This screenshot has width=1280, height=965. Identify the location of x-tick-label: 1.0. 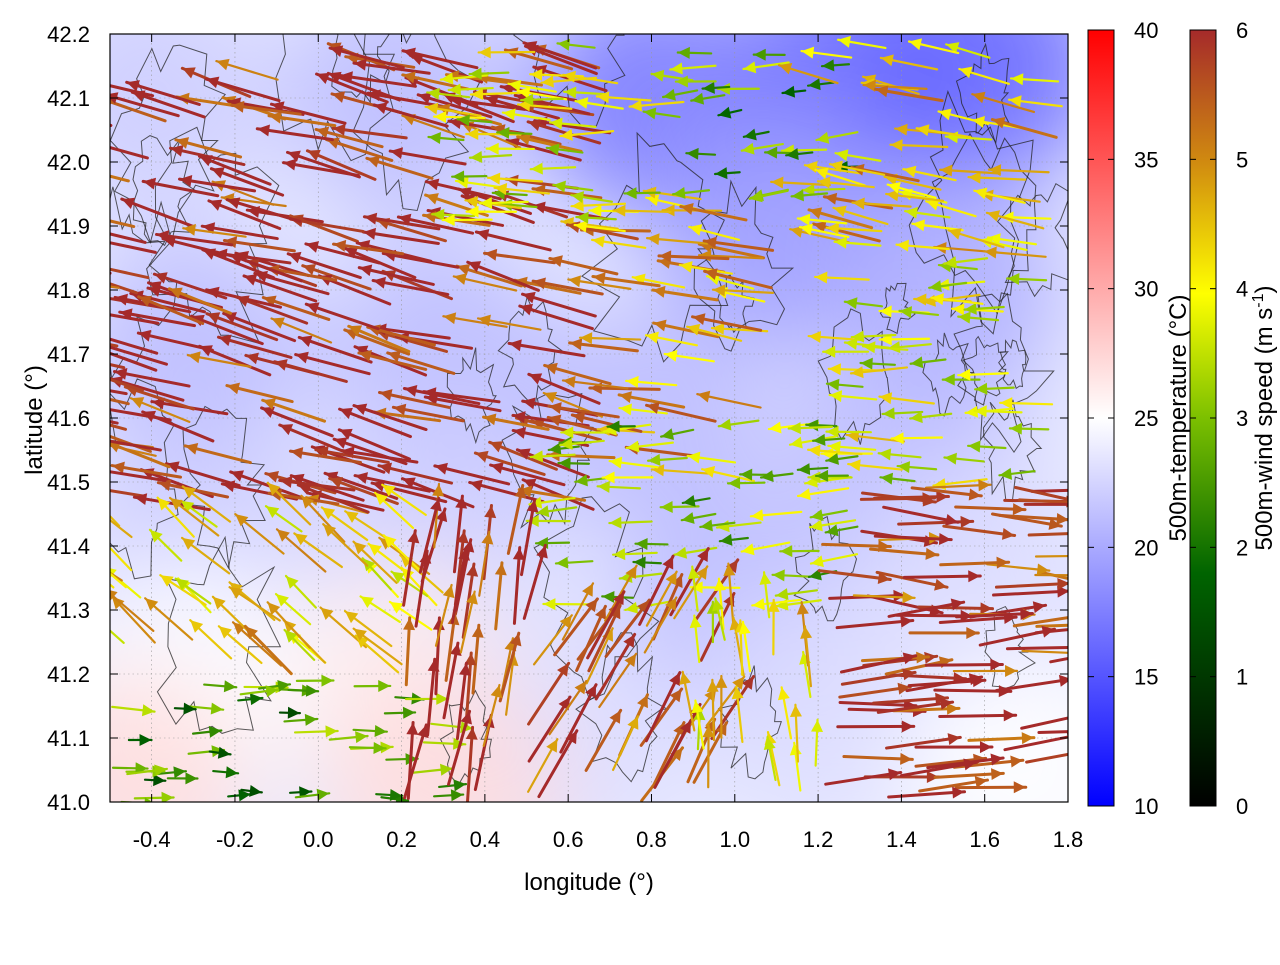
(734, 839).